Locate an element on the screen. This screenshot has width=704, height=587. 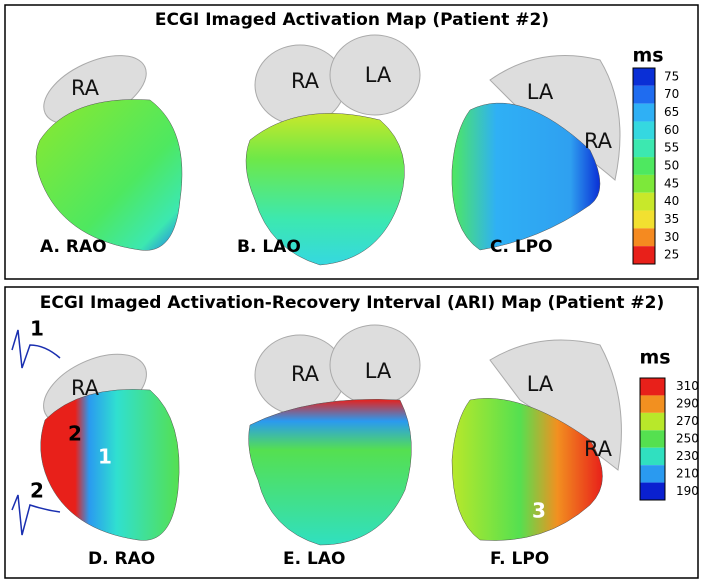
colorbar-tick-label: 50 is located at coordinates (671, 166).